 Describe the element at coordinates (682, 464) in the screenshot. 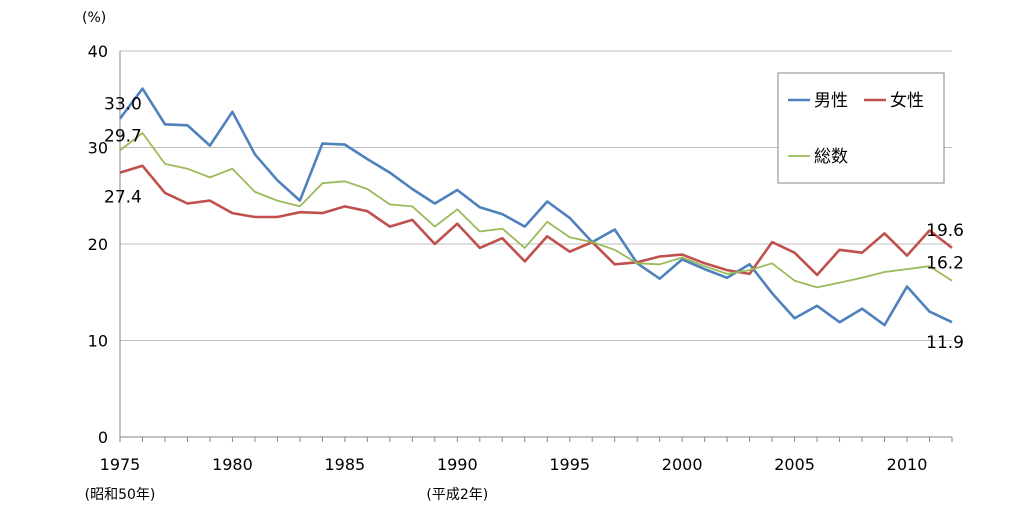

I see `x-tick-label-2000: 2000` at that location.